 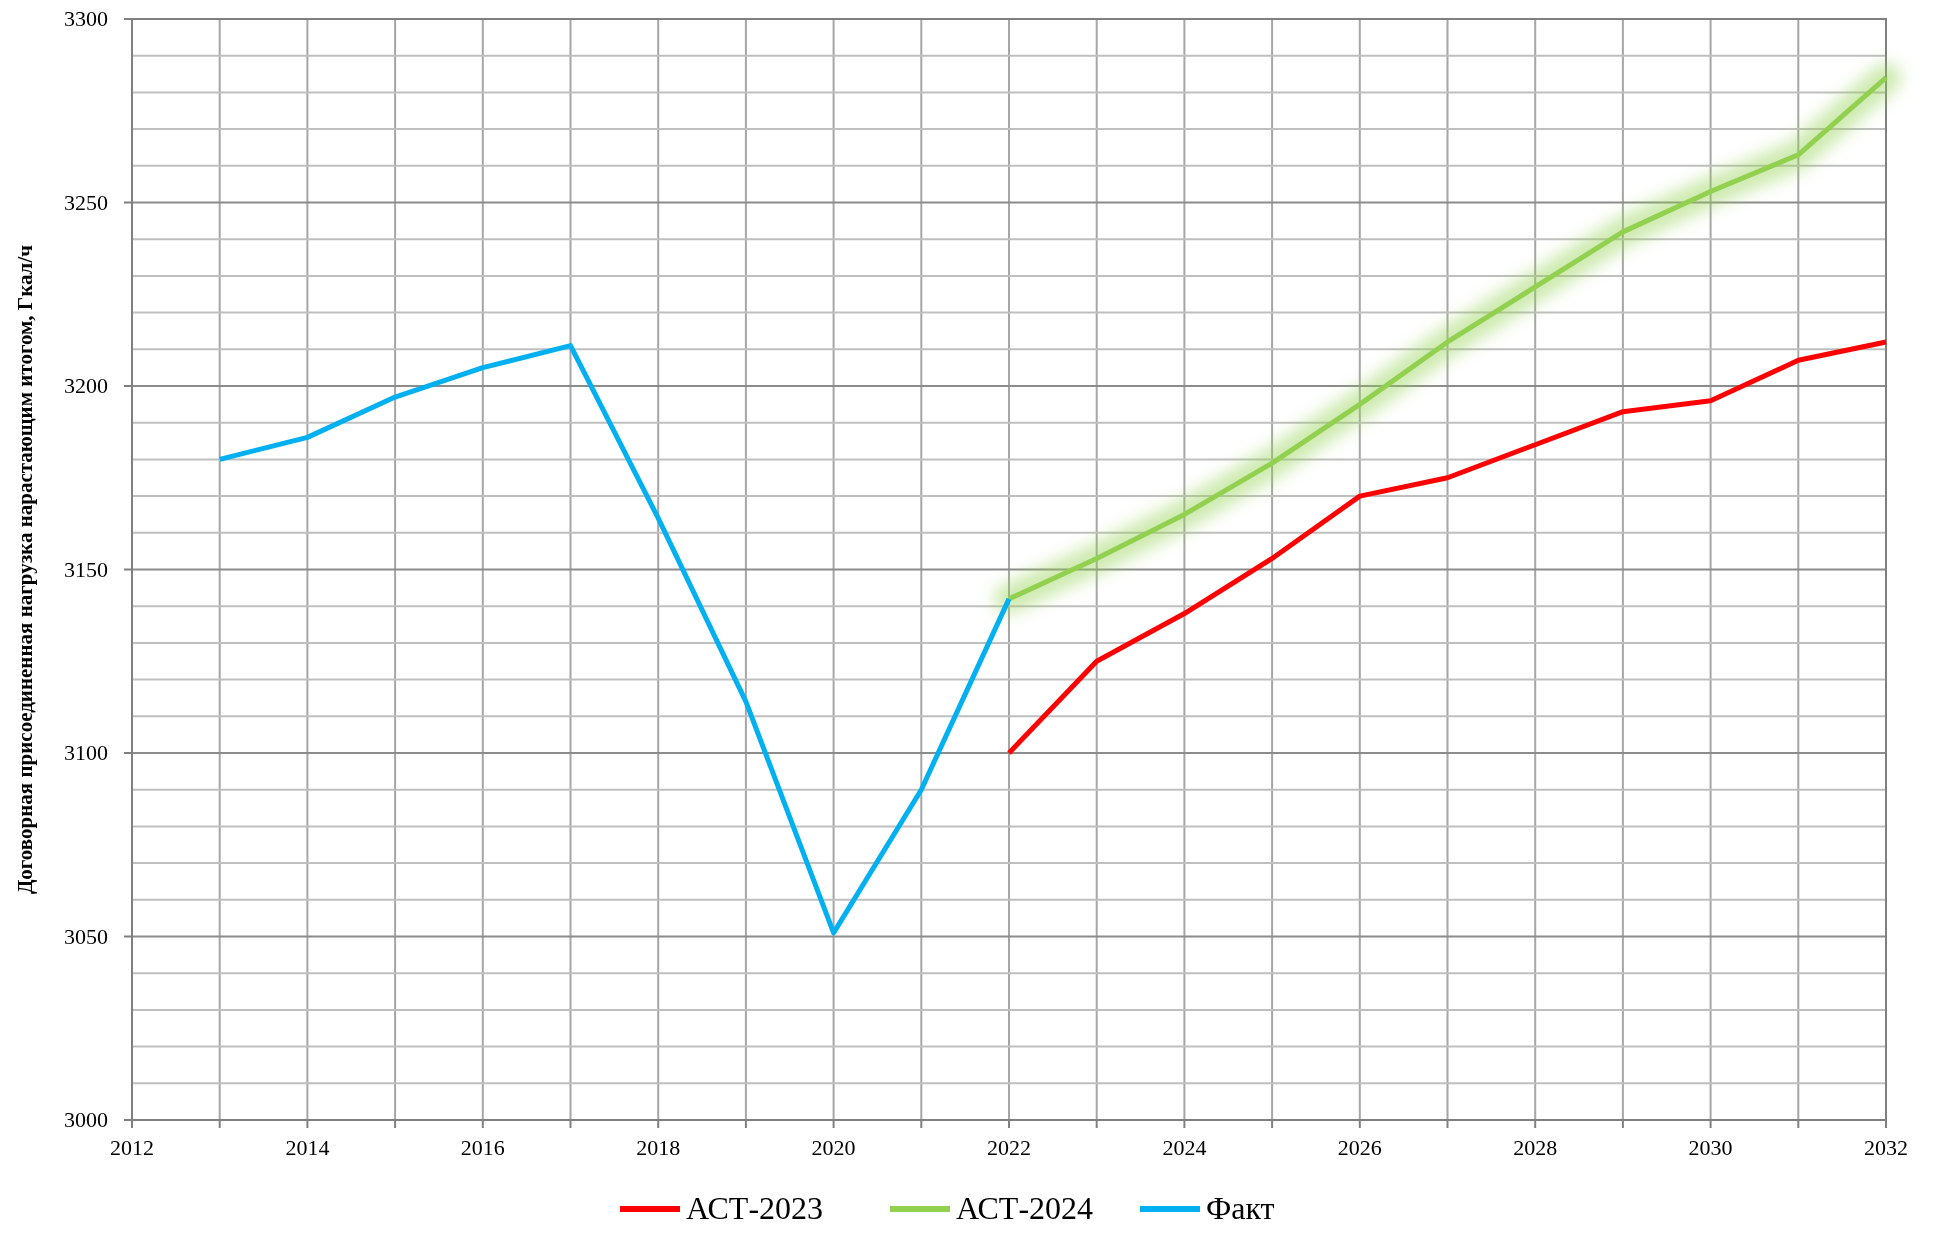 What do you see at coordinates (132, 1147) in the screenshot?
I see `x-tick-label: 2012` at bounding box center [132, 1147].